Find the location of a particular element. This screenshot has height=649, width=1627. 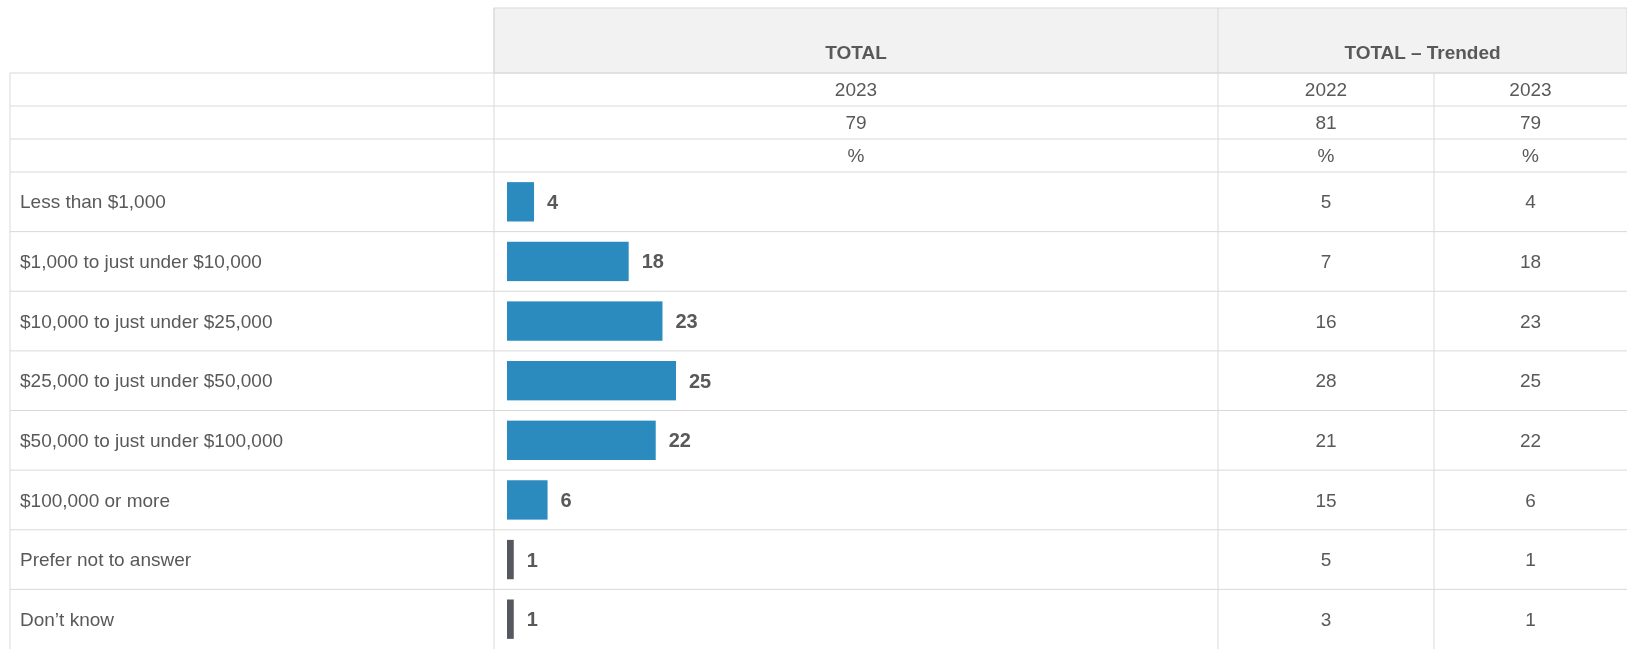

text: 28 is located at coordinates (1326, 381).